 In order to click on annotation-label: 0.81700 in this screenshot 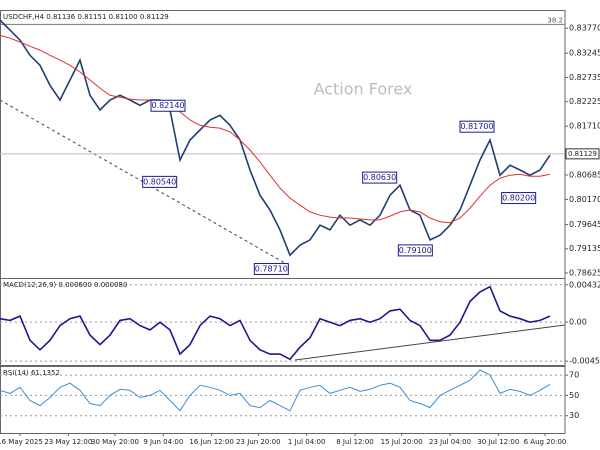, I will do `click(476, 126)`.